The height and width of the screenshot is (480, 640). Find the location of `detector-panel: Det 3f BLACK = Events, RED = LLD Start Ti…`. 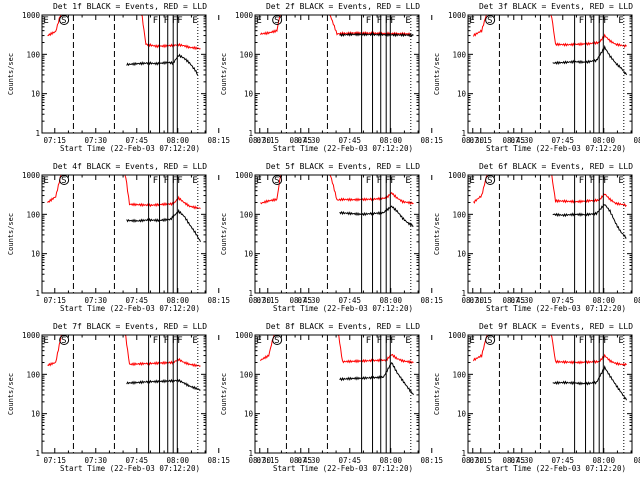

detector-panel: Det 3f BLACK = Events, RED = LLD Start Ti… is located at coordinates (536, 77).